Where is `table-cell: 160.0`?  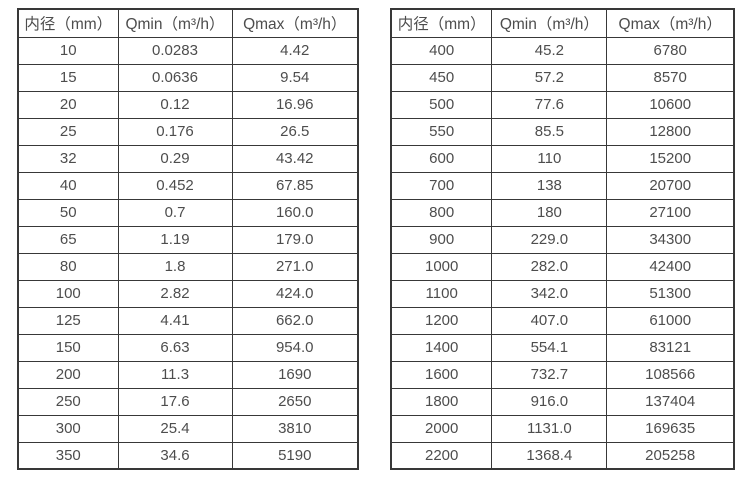
table-cell: 160.0 is located at coordinates (295, 212).